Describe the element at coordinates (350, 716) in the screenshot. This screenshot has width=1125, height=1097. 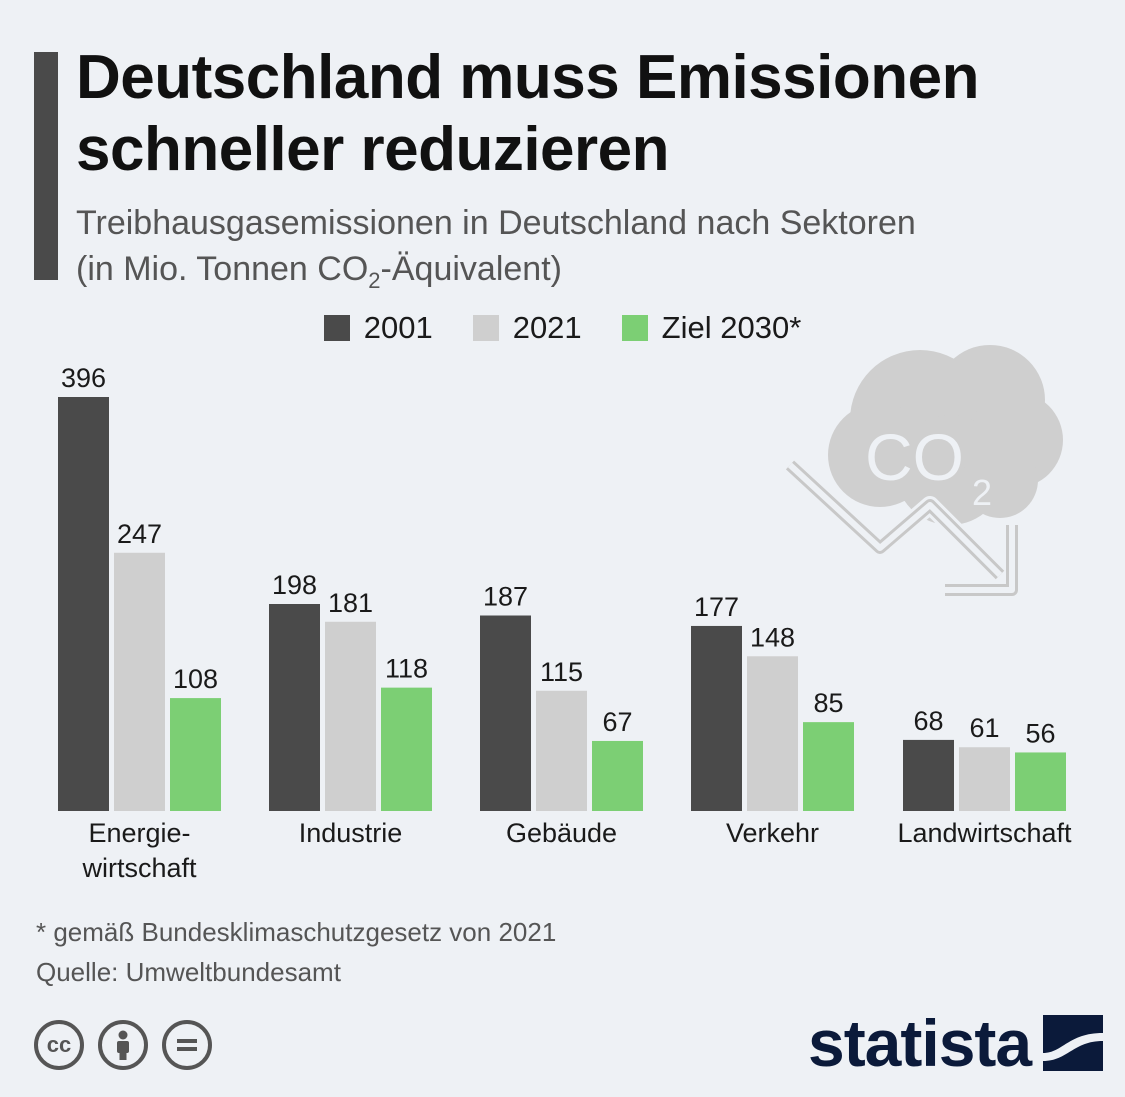
I see `bar-industrie-2021` at that location.